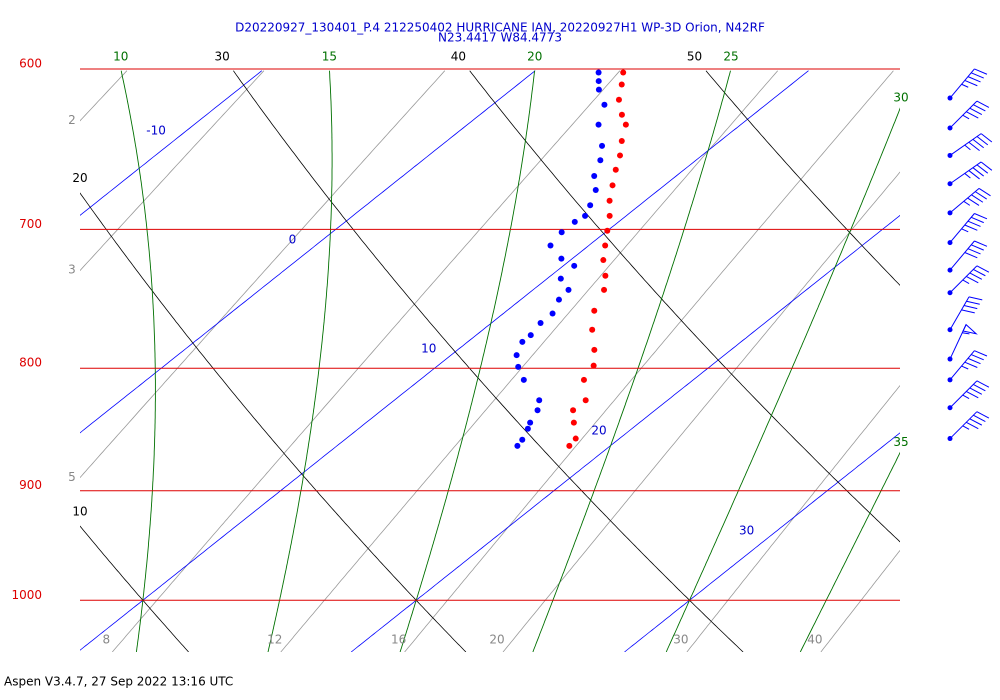 Image resolution: width=1000 pixels, height=700 pixels. I want to click on mixing-ratio-label: 16, so click(398, 640).